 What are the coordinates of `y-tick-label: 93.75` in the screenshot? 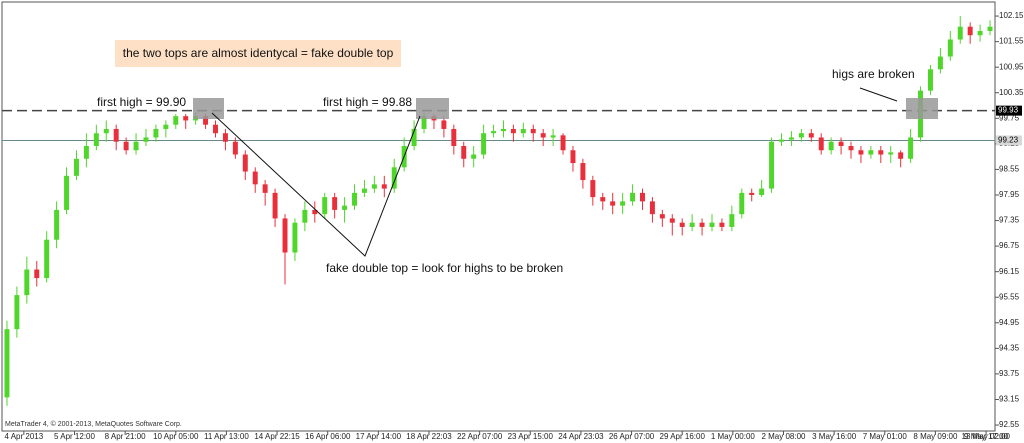 It's located at (1009, 373).